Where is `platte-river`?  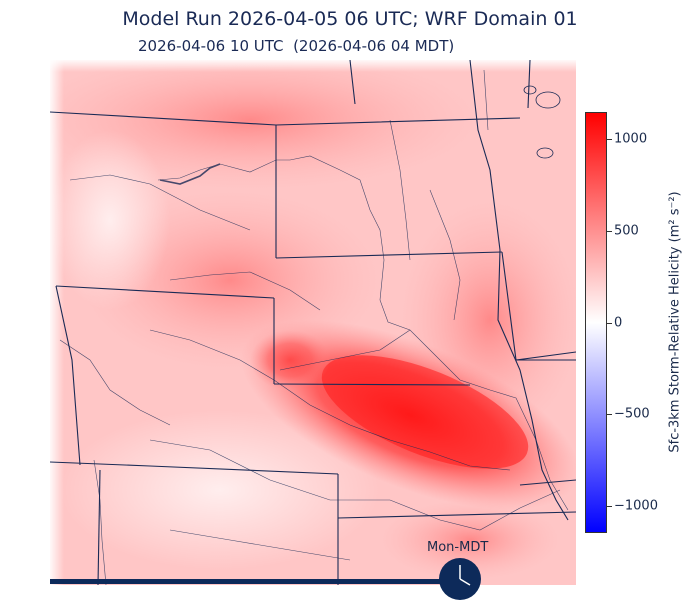
platte-river is located at coordinates (330, 400).